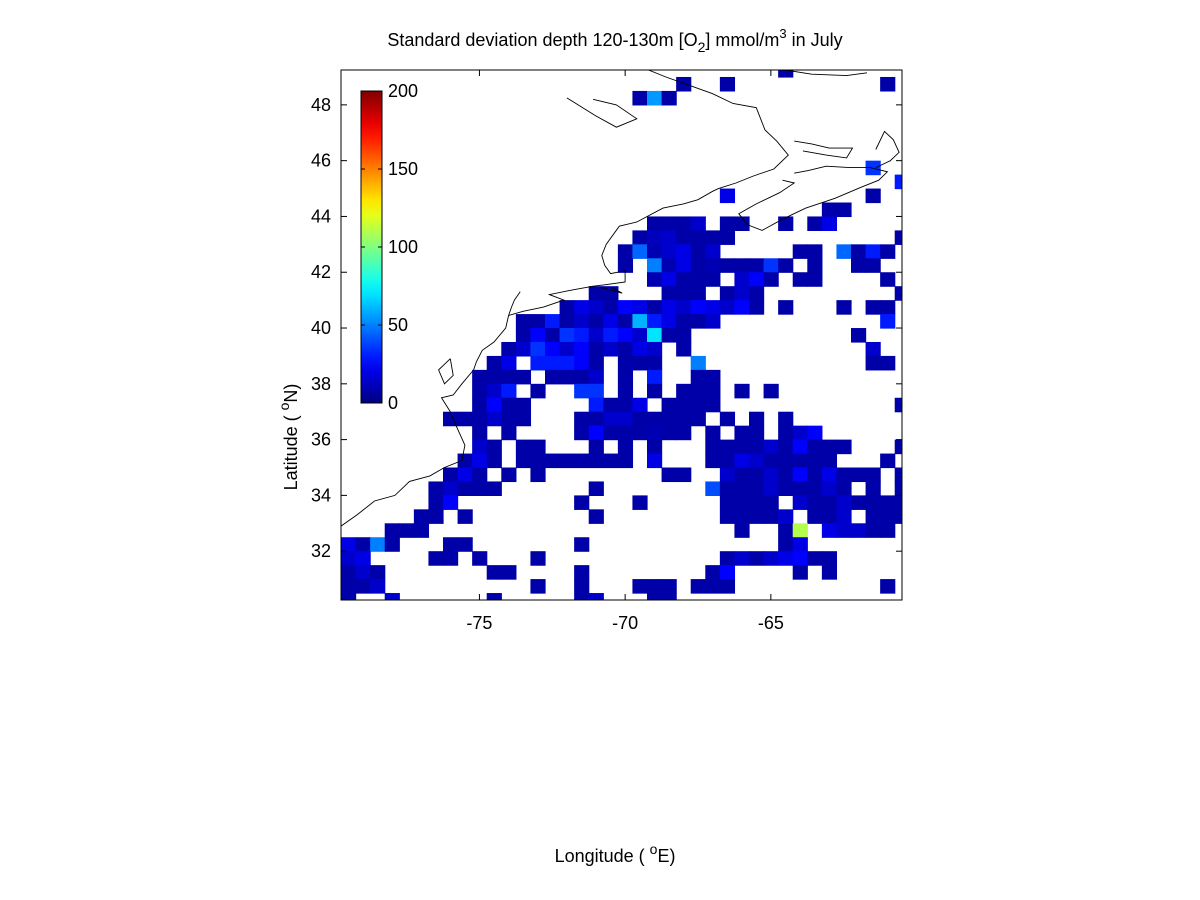 The image size is (1200, 900). What do you see at coordinates (403, 247) in the screenshot?
I see `colorbar-tick-label: 100` at bounding box center [403, 247].